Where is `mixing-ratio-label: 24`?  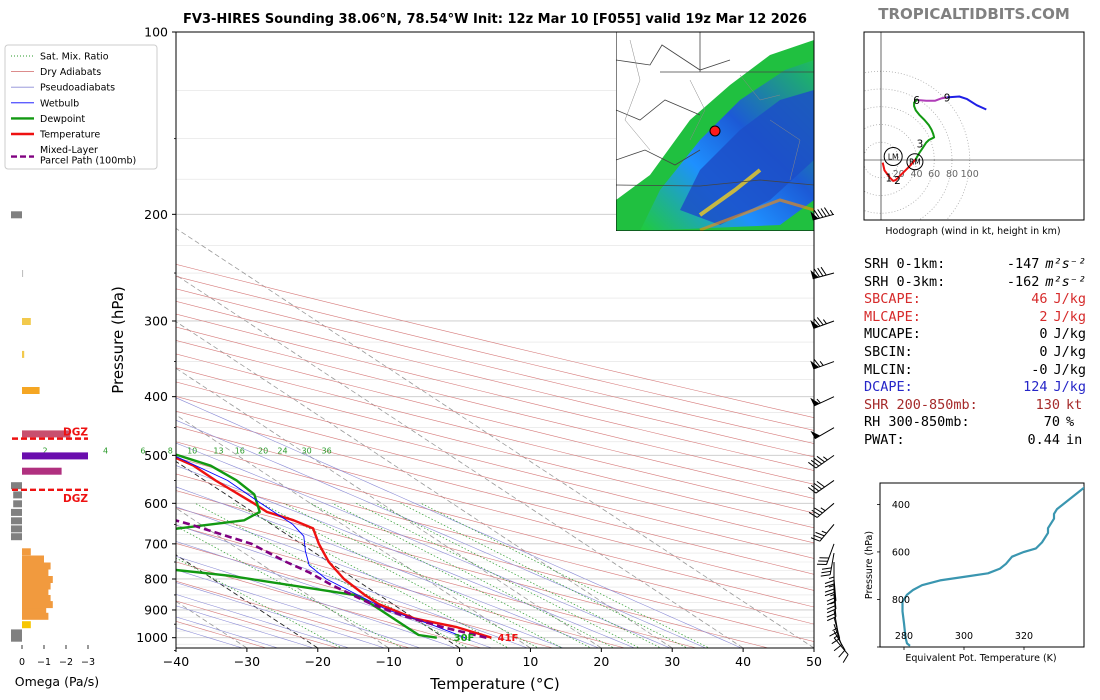
mixing-ratio-label: 24 is located at coordinates (282, 450).